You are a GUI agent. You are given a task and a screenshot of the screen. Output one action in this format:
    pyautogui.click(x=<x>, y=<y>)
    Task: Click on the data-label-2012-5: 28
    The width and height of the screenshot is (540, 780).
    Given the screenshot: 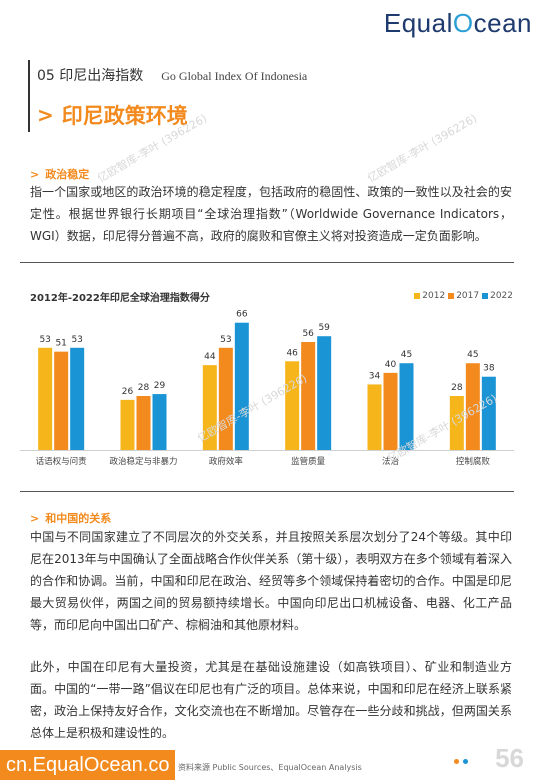 What is the action you would take?
    pyautogui.click(x=457, y=388)
    